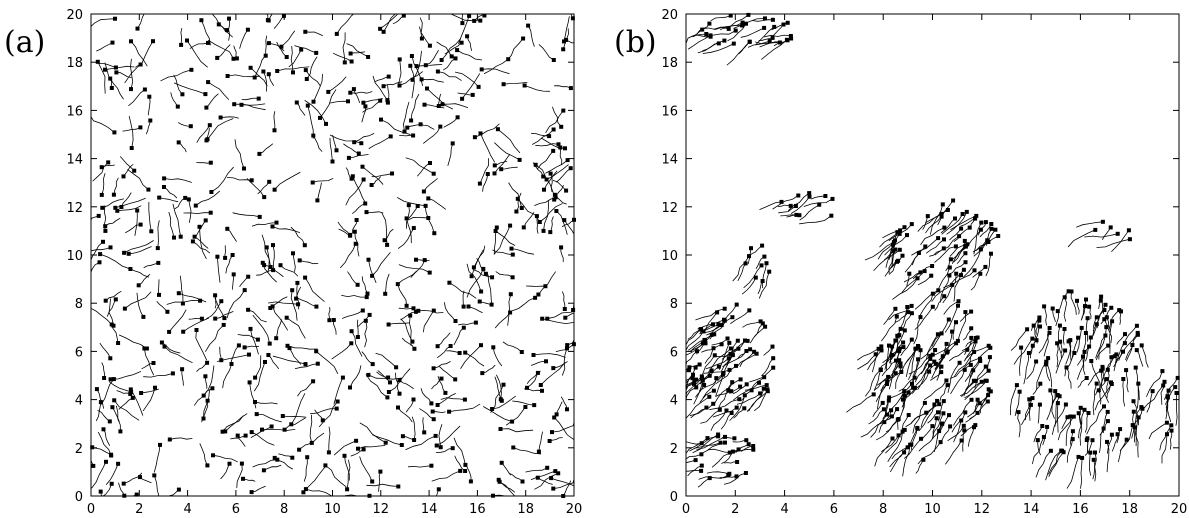 The height and width of the screenshot is (518, 1189). I want to click on x-tick-label: 10, so click(932, 509).